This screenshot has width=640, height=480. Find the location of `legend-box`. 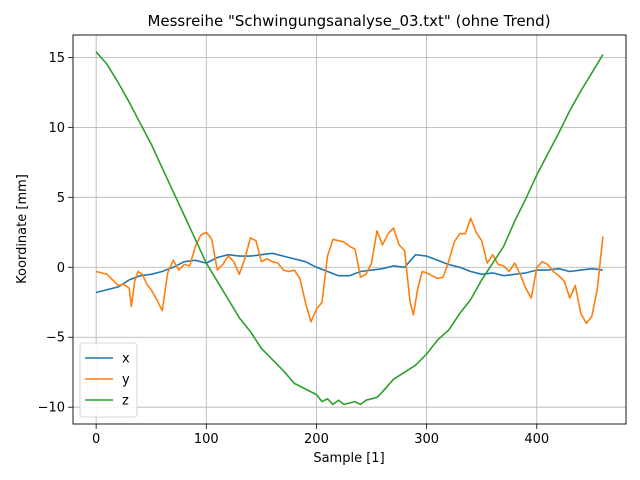

legend-box is located at coordinates (108, 380).